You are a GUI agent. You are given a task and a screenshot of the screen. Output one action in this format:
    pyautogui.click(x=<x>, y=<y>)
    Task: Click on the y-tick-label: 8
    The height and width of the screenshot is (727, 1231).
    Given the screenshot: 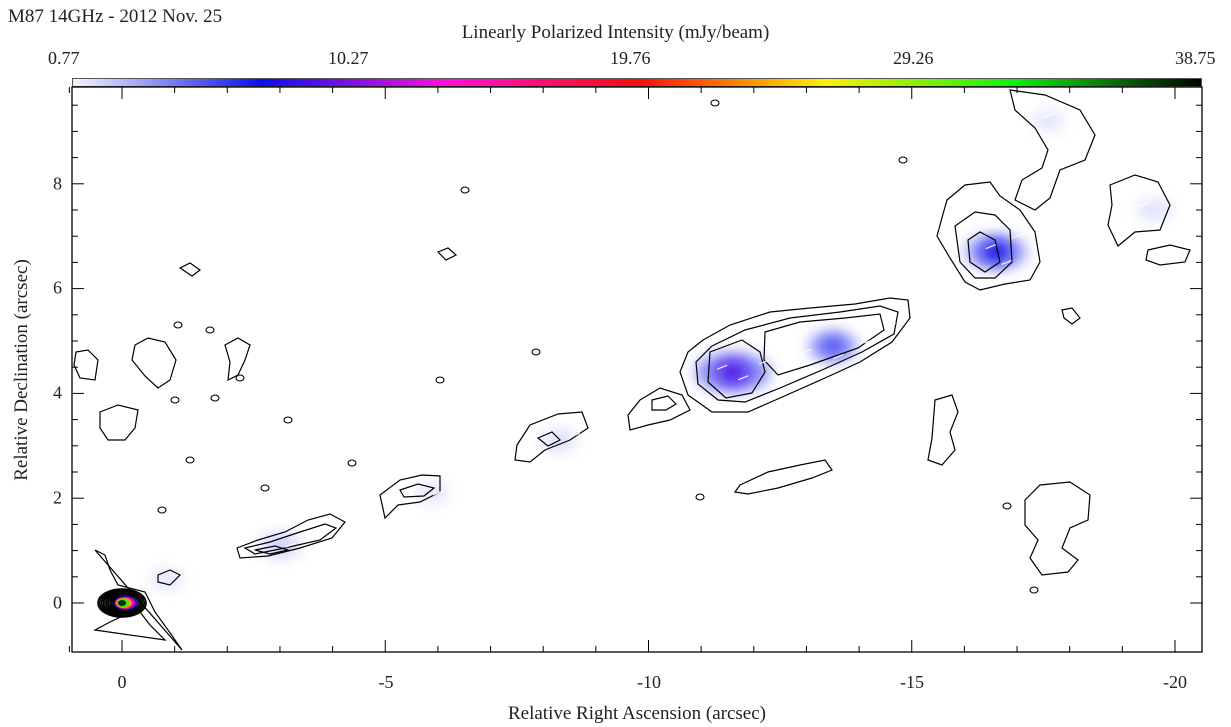 What is the action you would take?
    pyautogui.click(x=57, y=183)
    